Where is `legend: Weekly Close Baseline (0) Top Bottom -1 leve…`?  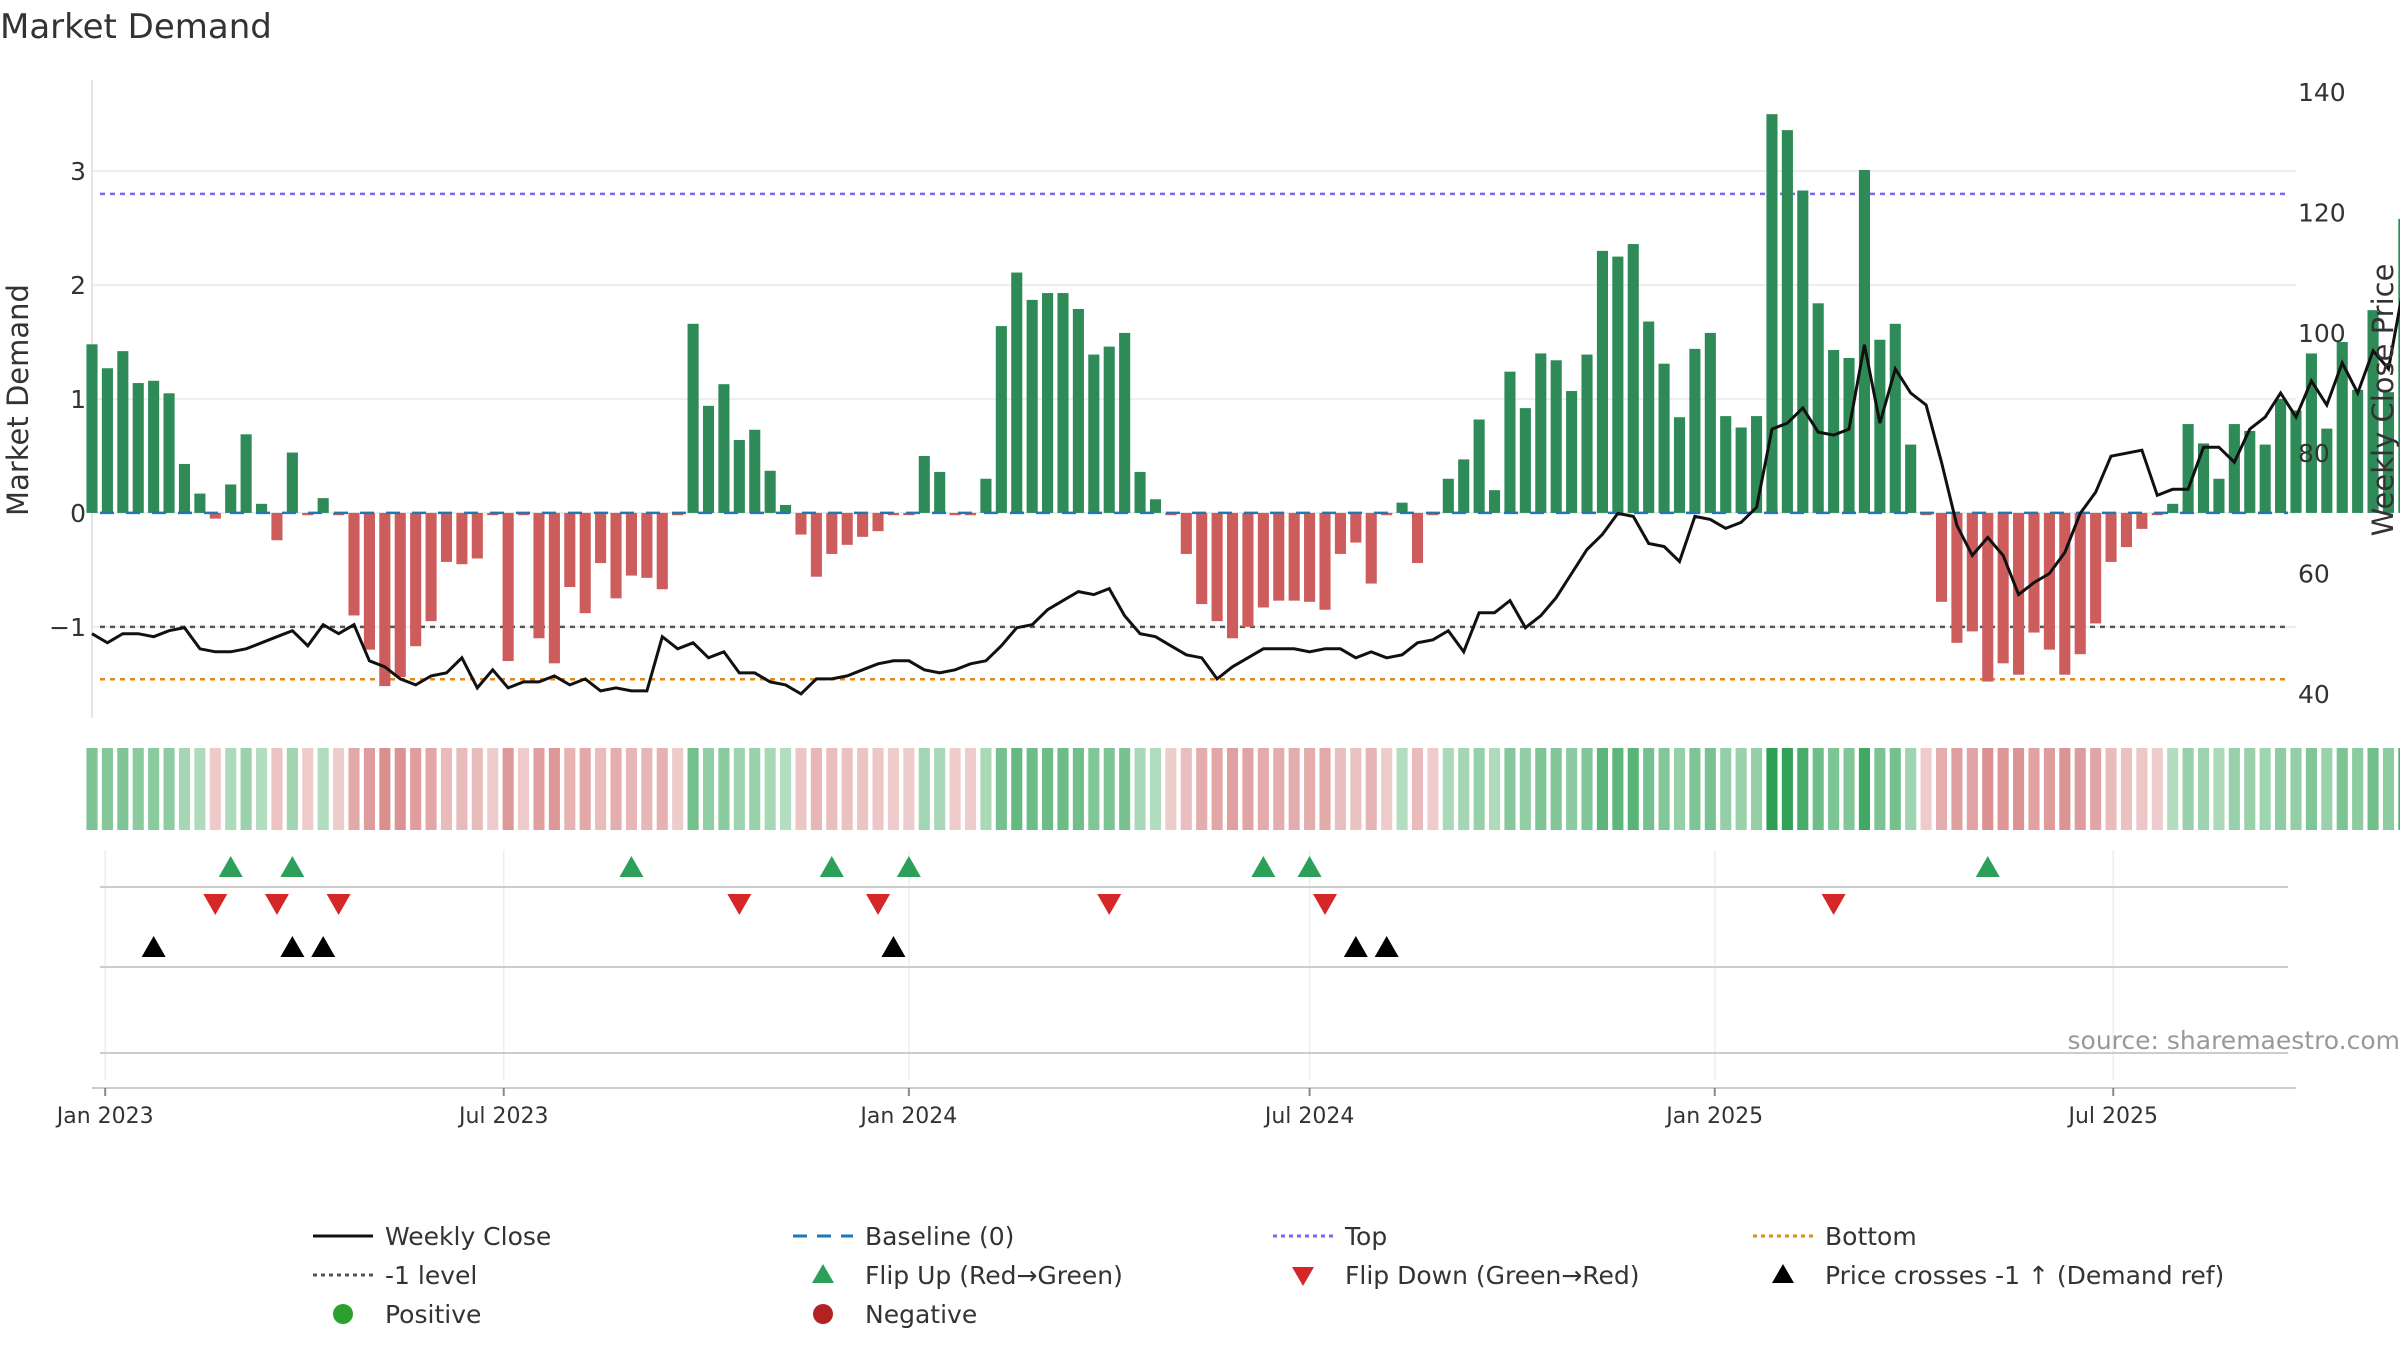
legend: Weekly Close Baseline (0) Top Bottom -1 leve… is located at coordinates (1268, 1275).